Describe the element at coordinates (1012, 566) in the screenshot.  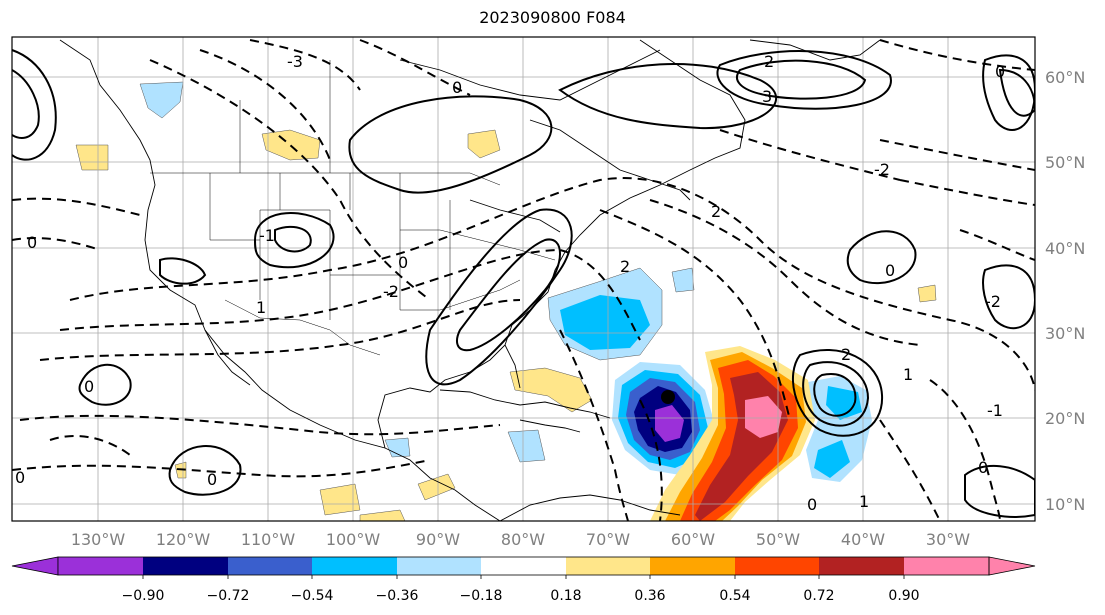
I see `colorbar-extend-high` at that location.